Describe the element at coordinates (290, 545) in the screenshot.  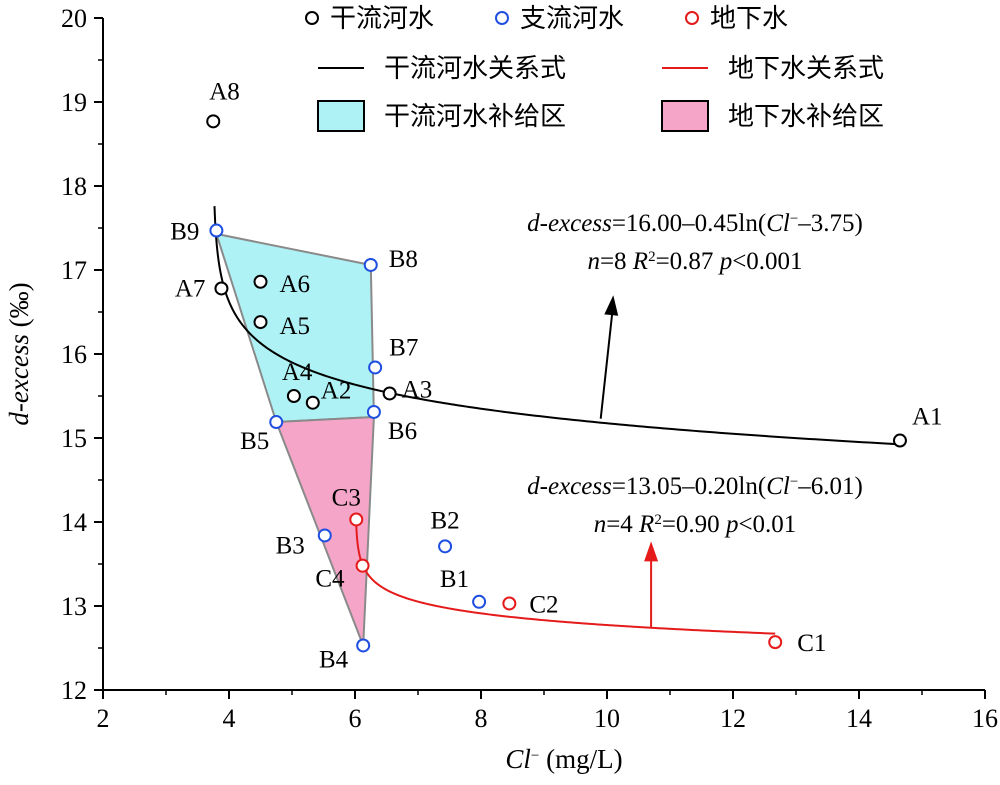
I see `point-label-B3: B3` at that location.